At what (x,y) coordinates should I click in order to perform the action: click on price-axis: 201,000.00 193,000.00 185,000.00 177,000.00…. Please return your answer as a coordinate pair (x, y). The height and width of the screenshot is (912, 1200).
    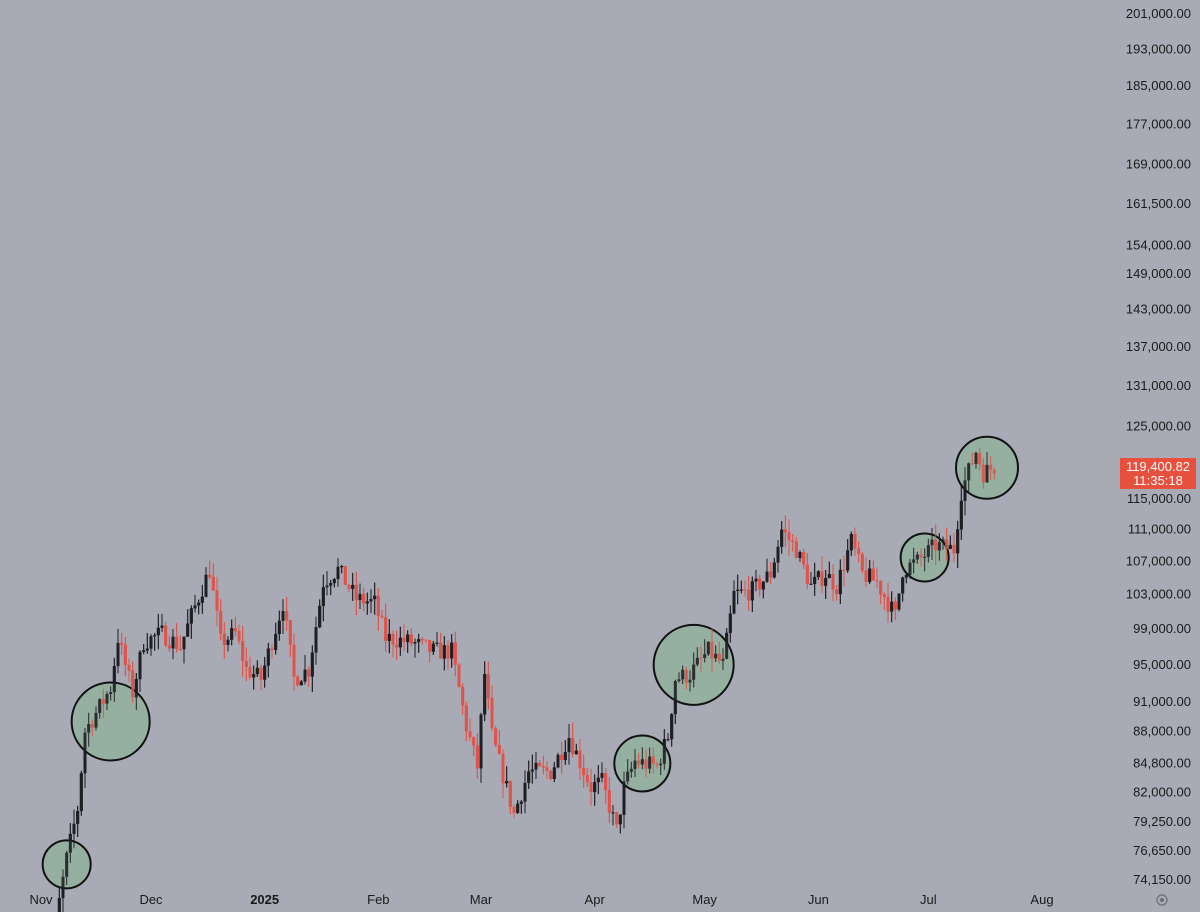
    Looking at the image, I should click on (1158, 446).